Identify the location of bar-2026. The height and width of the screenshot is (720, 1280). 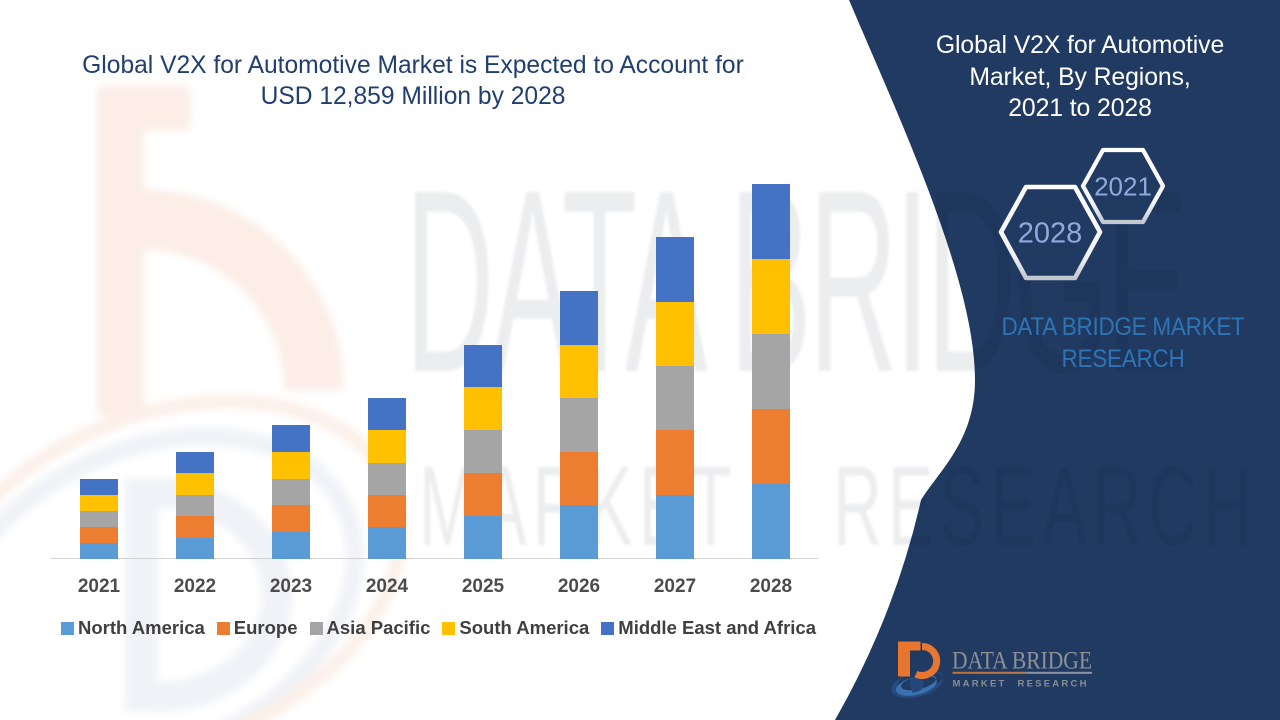
(579, 425).